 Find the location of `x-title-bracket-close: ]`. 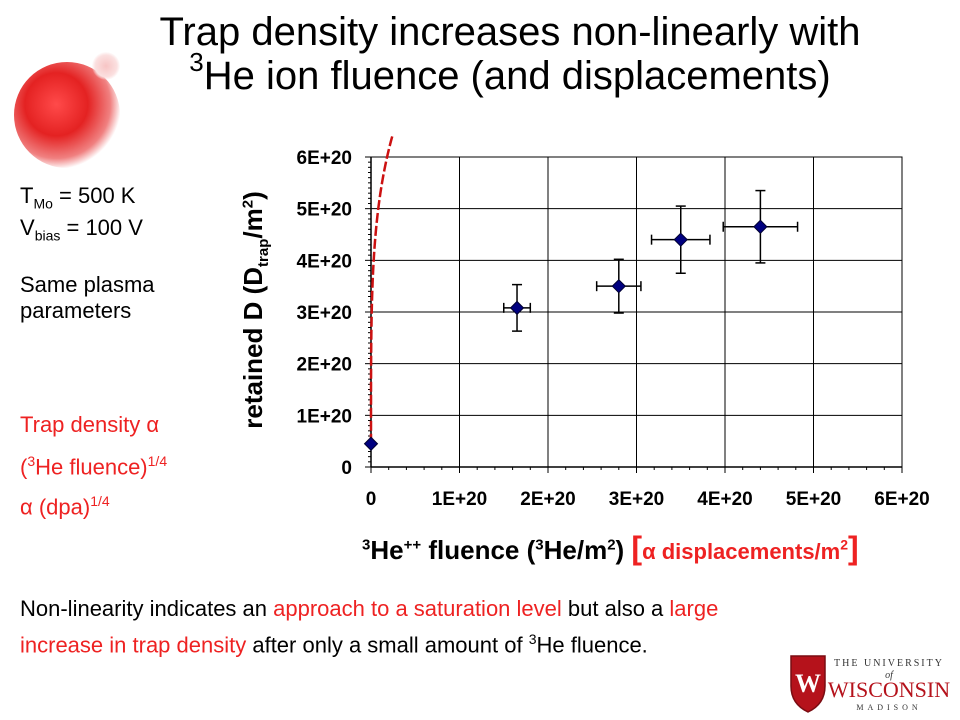

x-title-bracket-close: ] is located at coordinates (853, 548).